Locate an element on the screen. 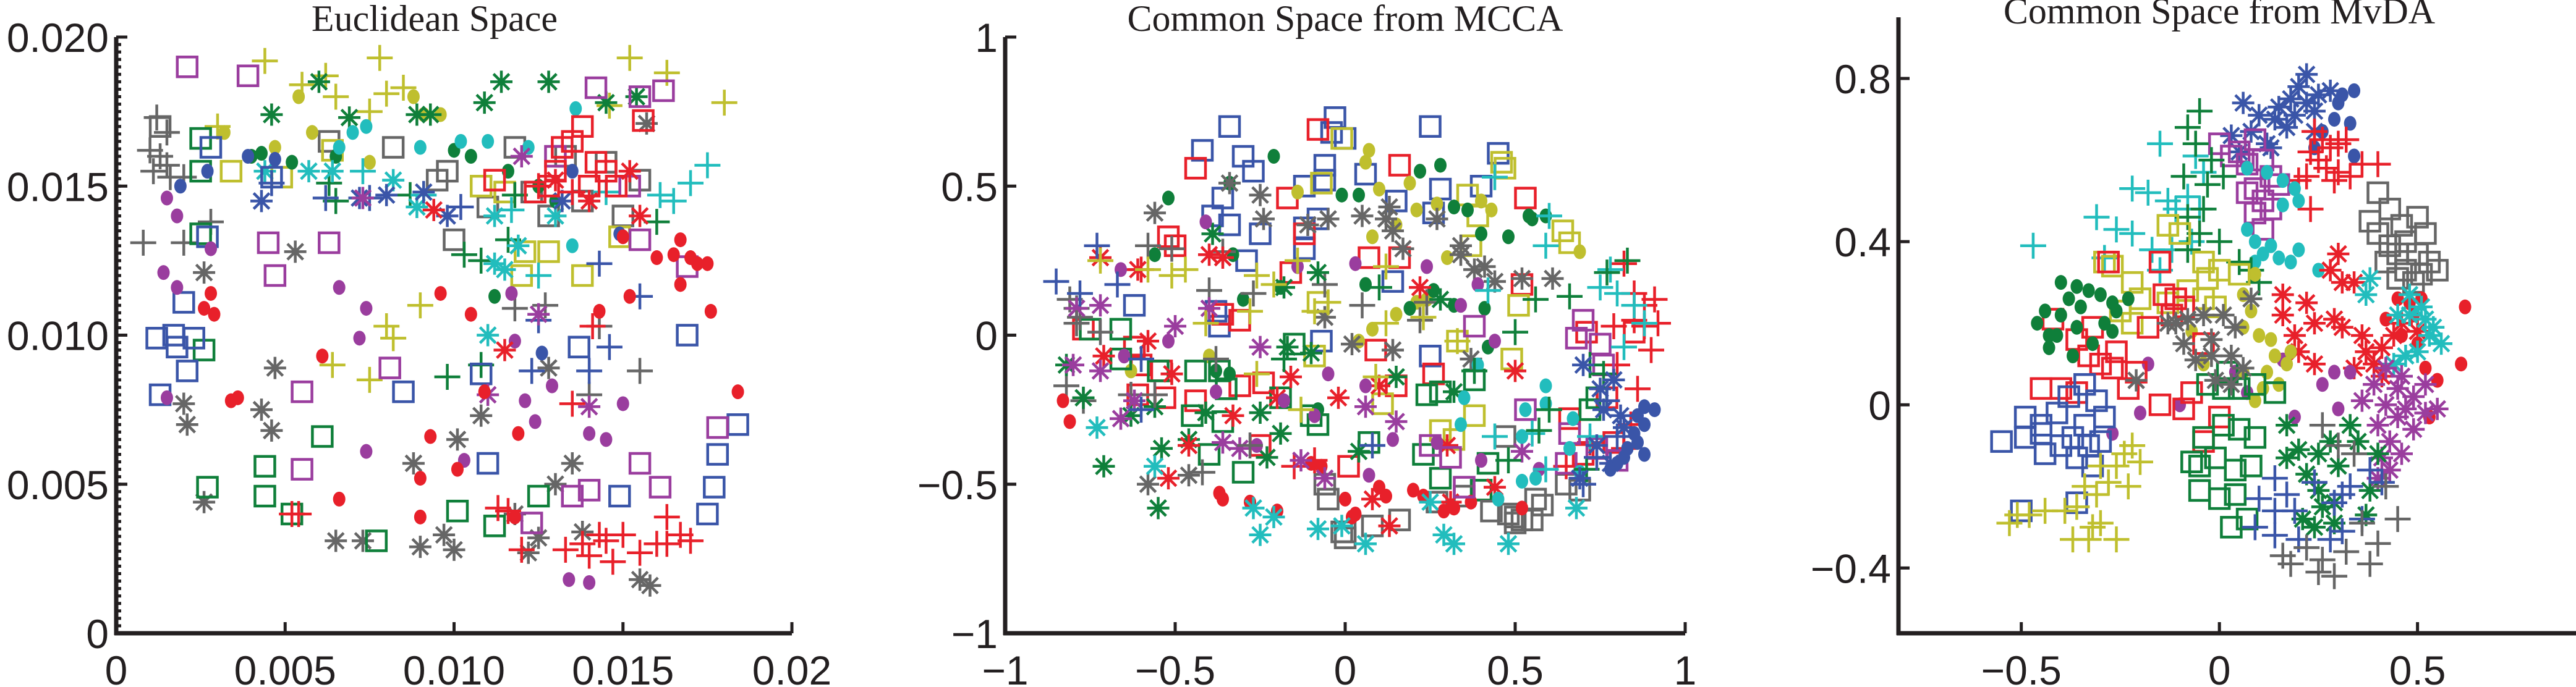 Image resolution: width=2576 pixels, height=687 pixels. series-cyan-asterisk is located at coordinates (410, 254).